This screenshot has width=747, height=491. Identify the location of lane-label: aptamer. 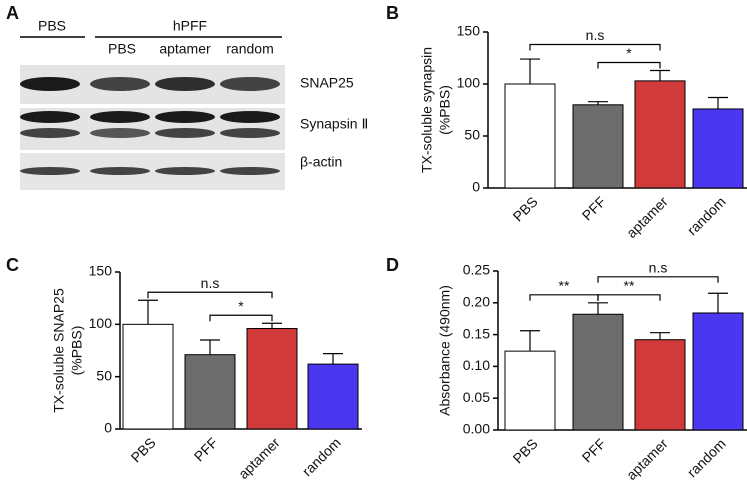
(185, 49).